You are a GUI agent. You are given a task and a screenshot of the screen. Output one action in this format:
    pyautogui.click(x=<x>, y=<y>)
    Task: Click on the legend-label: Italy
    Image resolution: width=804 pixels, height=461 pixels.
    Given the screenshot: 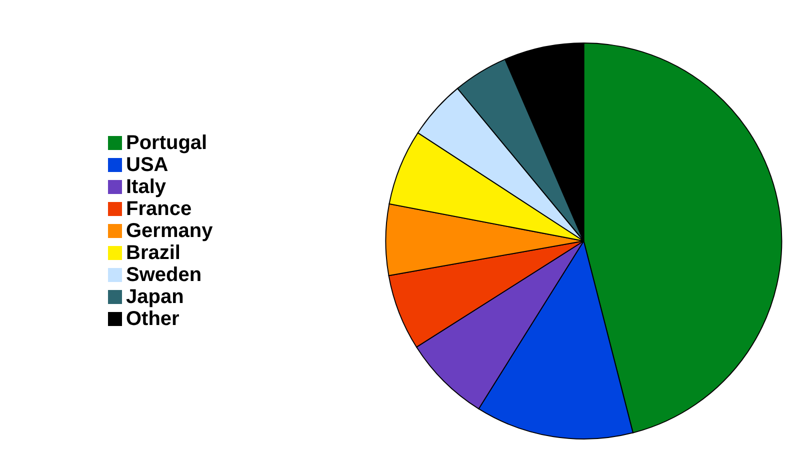 What is the action you would take?
    pyautogui.click(x=146, y=187)
    